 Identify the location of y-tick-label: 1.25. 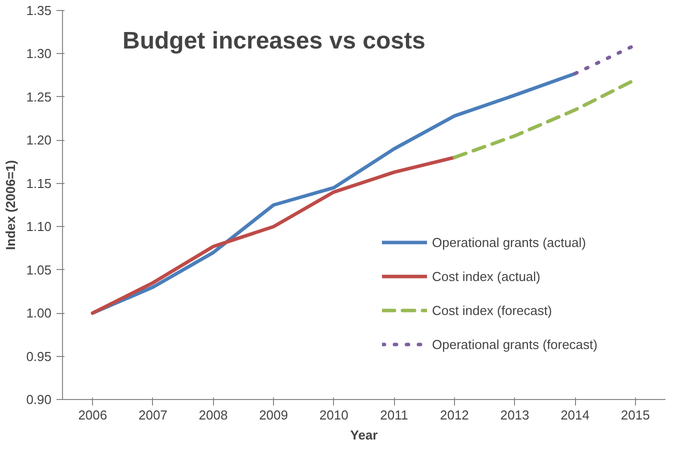
(39, 96).